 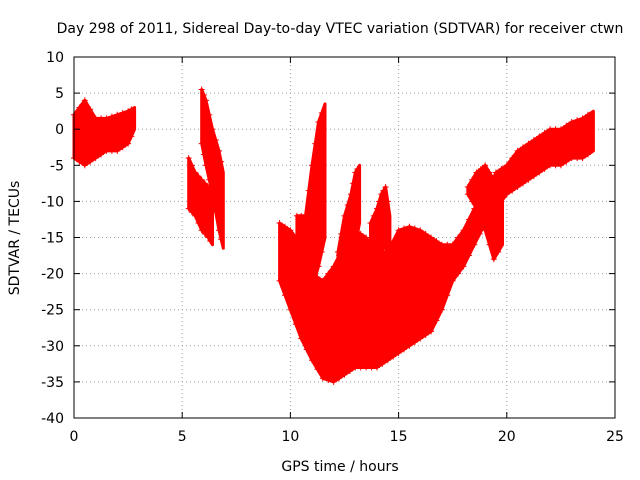 What do you see at coordinates (182, 437) in the screenshot?
I see `x-tick-label: 5` at bounding box center [182, 437].